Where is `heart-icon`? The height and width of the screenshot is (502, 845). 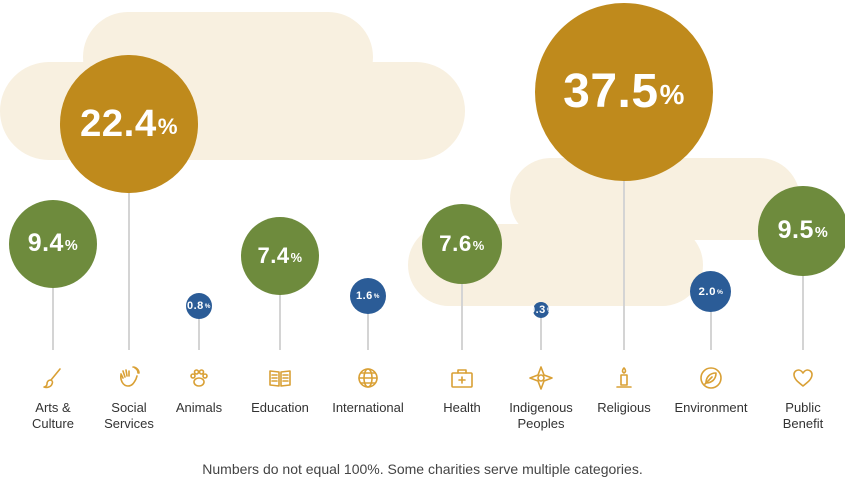
heart-icon is located at coordinates (803, 378).